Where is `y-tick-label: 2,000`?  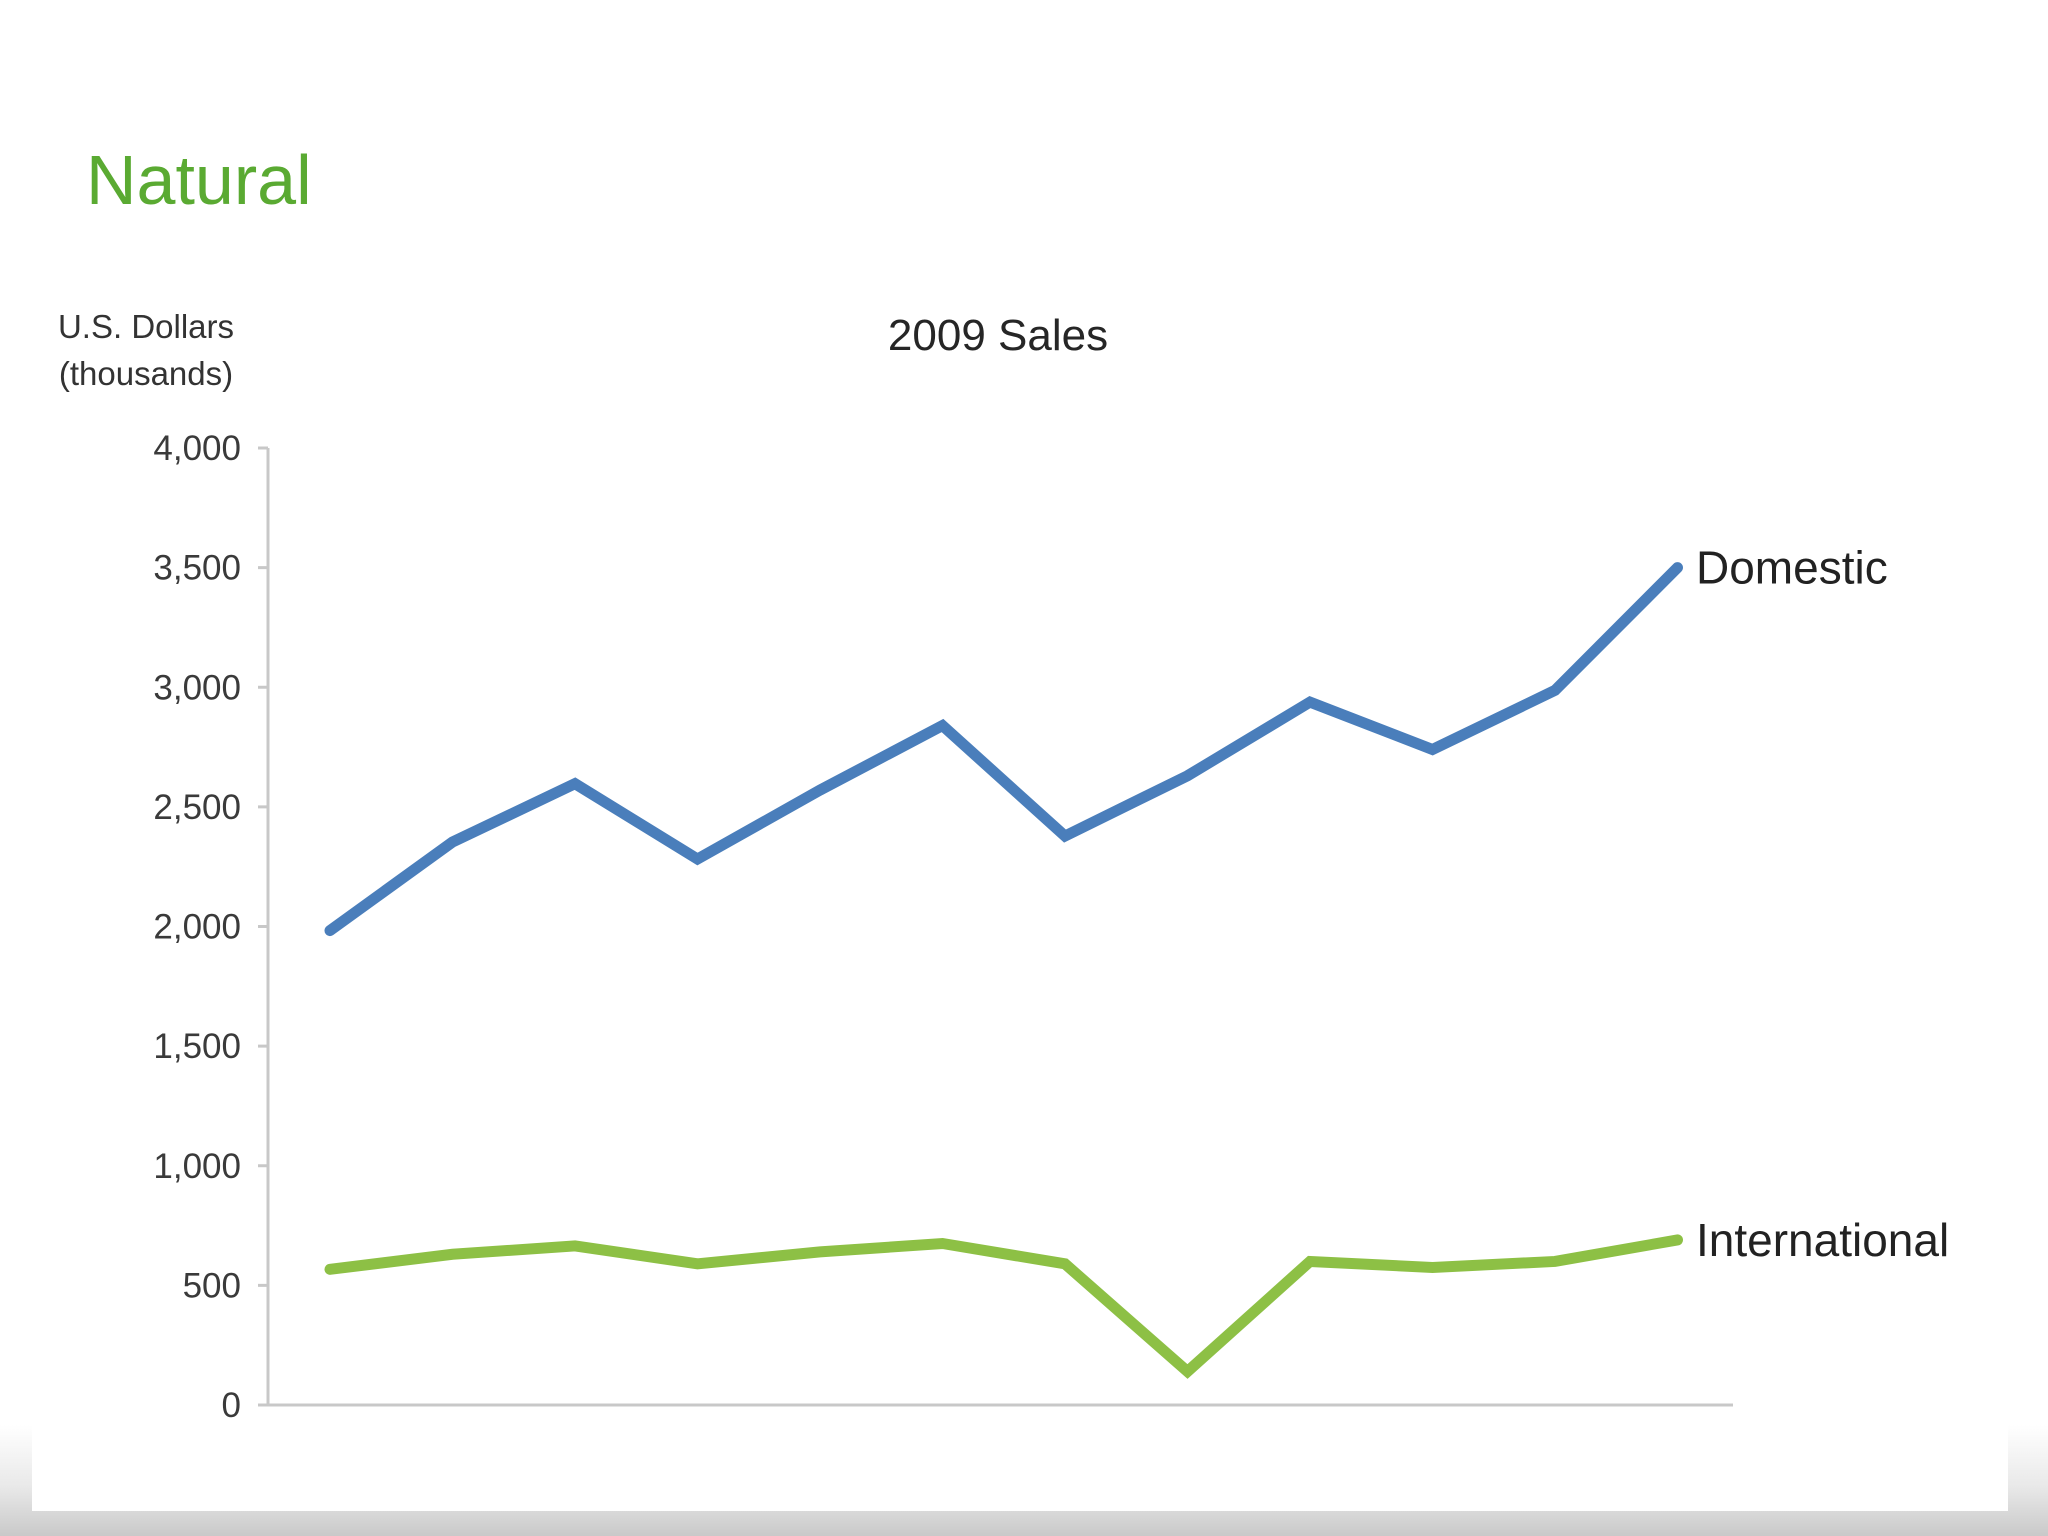 y-tick-label: 2,000 is located at coordinates (197, 927).